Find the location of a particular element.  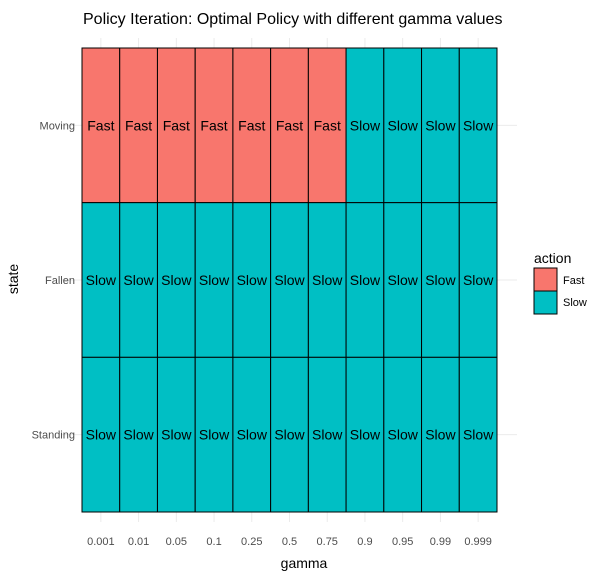

y-tick-label: Standing is located at coordinates (53, 436).